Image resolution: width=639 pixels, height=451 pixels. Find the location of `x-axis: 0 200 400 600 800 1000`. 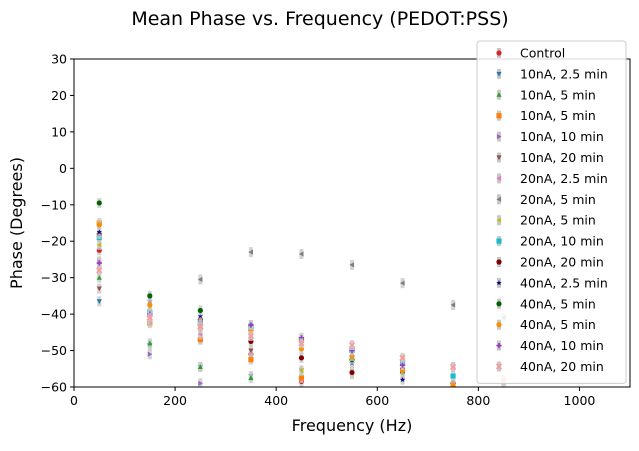

x-axis: 0 200 400 600 800 1000 is located at coordinates (332, 397).